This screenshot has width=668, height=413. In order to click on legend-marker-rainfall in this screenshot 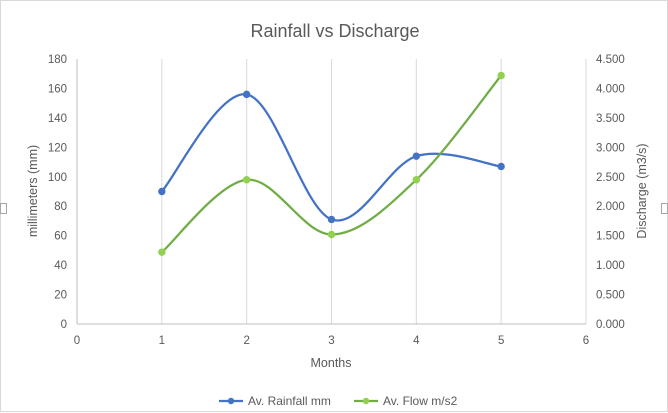, I will do `click(231, 401)`.